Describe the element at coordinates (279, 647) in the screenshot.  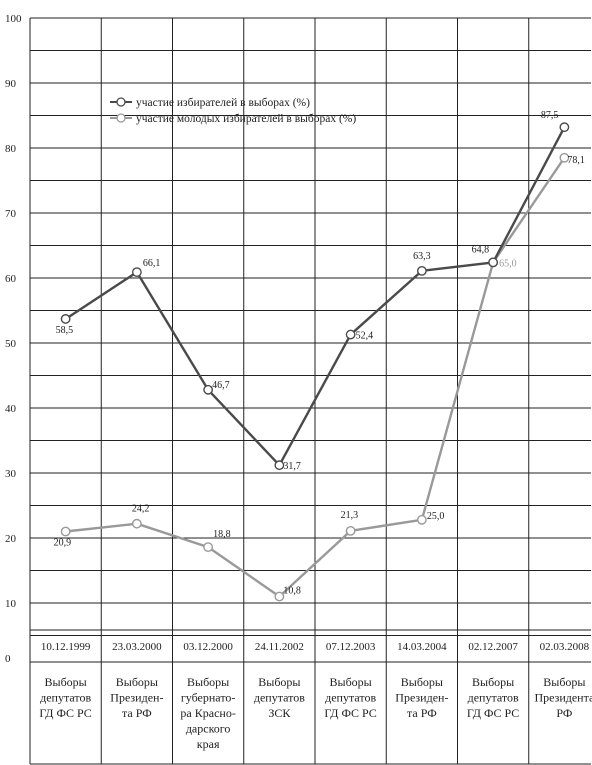
I see `date-label: 24.11.2002` at that location.